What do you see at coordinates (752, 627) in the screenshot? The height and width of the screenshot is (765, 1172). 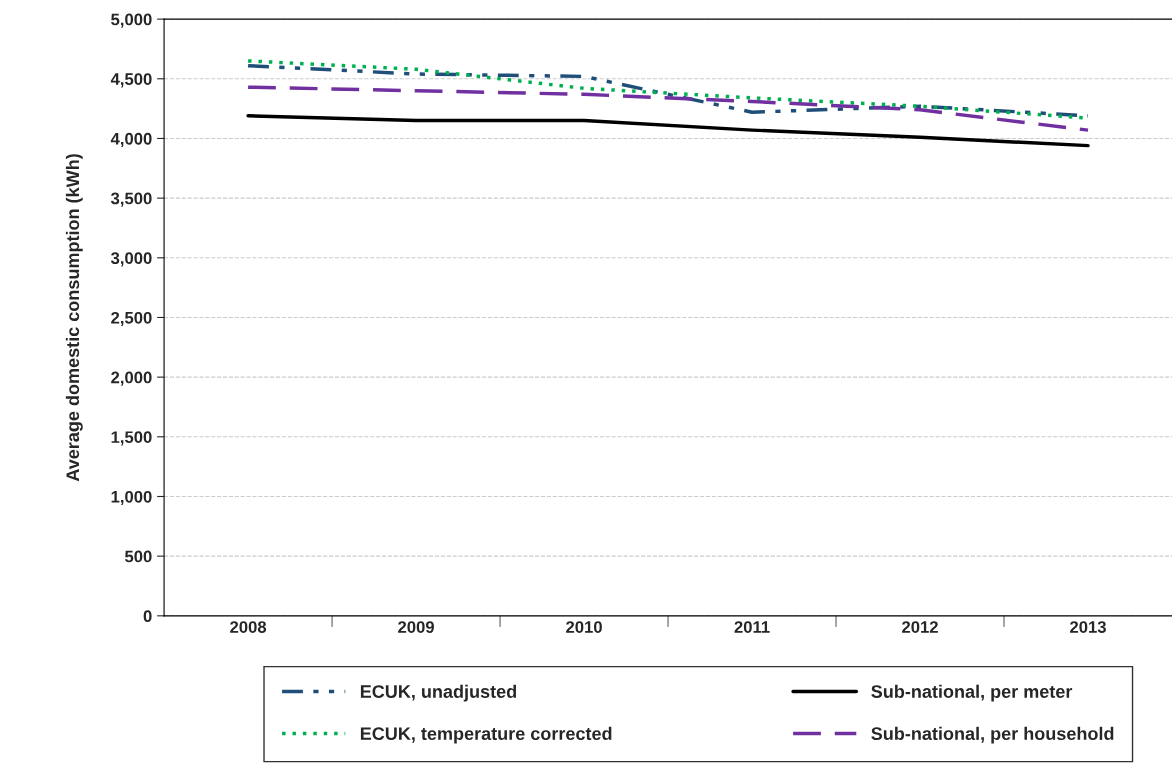 I see `x-tick-label: 2011` at bounding box center [752, 627].